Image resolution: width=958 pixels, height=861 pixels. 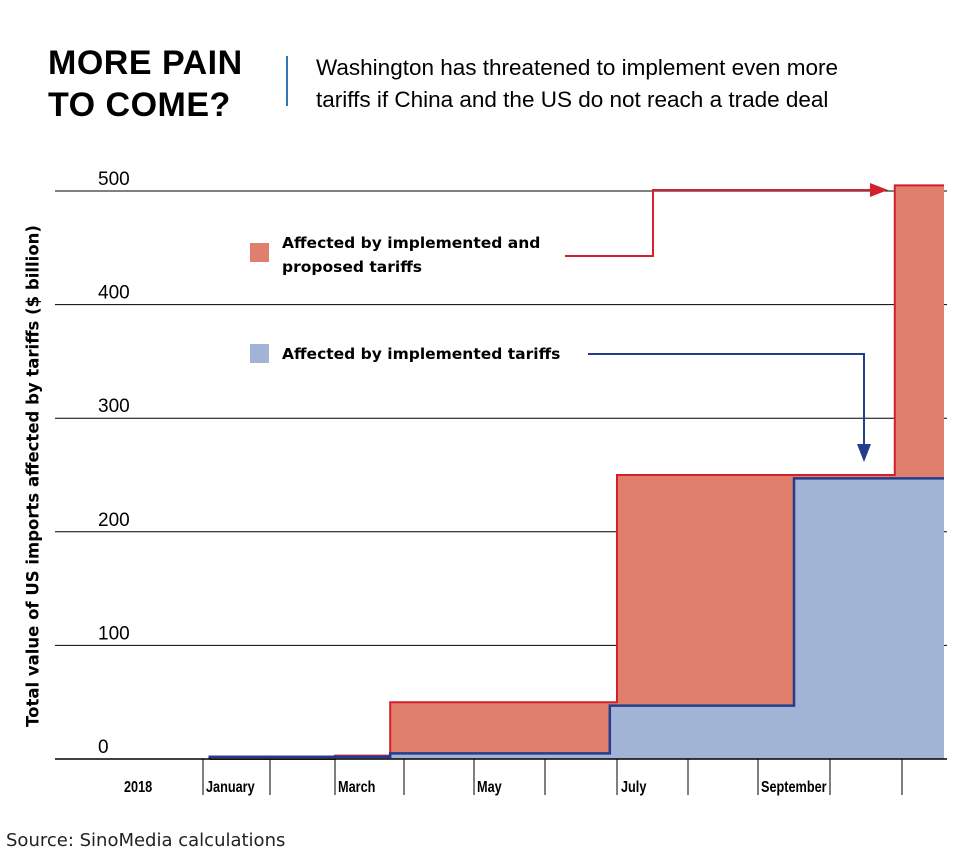 What do you see at coordinates (287, 81) in the screenshot?
I see `title-divider` at bounding box center [287, 81].